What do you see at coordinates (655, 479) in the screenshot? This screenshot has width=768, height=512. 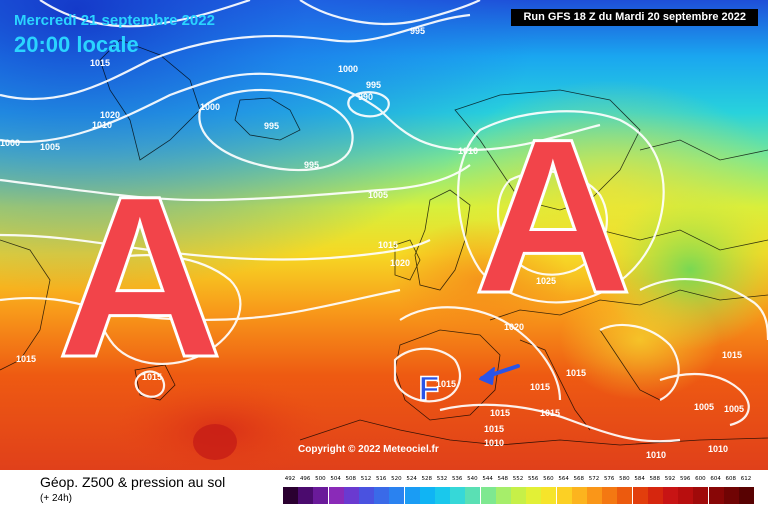 I see `scale-label: 588` at bounding box center [655, 479].